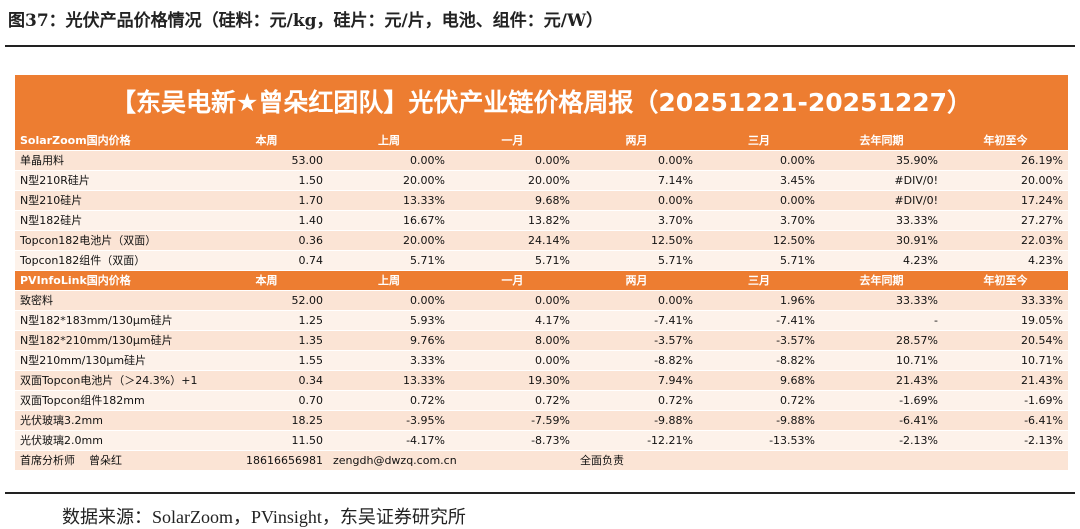  Describe the element at coordinates (110, 261) in the screenshot. I see `table-cell: Topcon182组件（双面）` at that location.